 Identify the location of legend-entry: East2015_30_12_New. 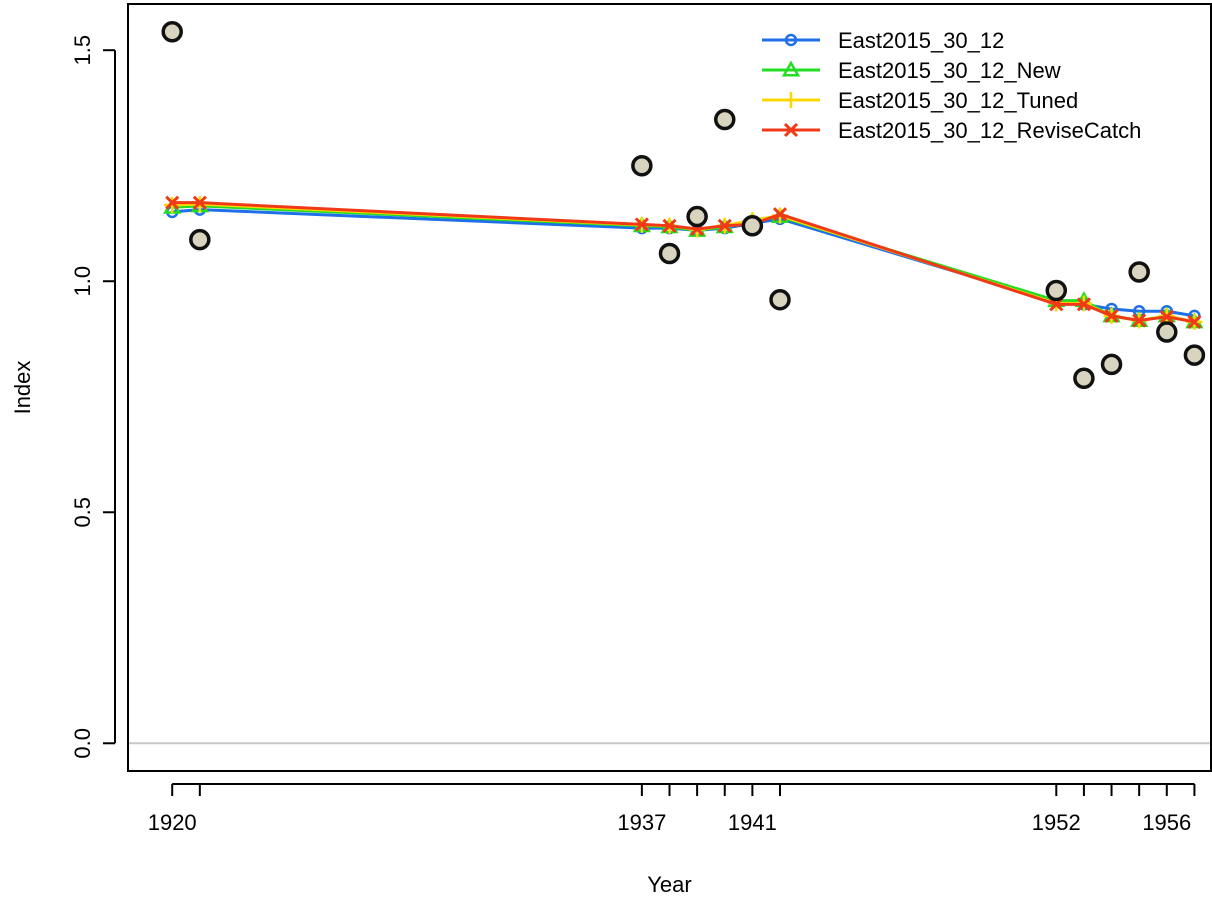
(911, 70).